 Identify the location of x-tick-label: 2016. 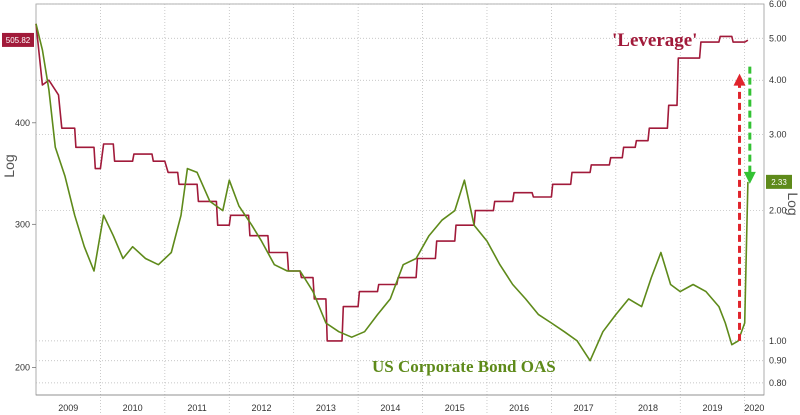
(519, 408).